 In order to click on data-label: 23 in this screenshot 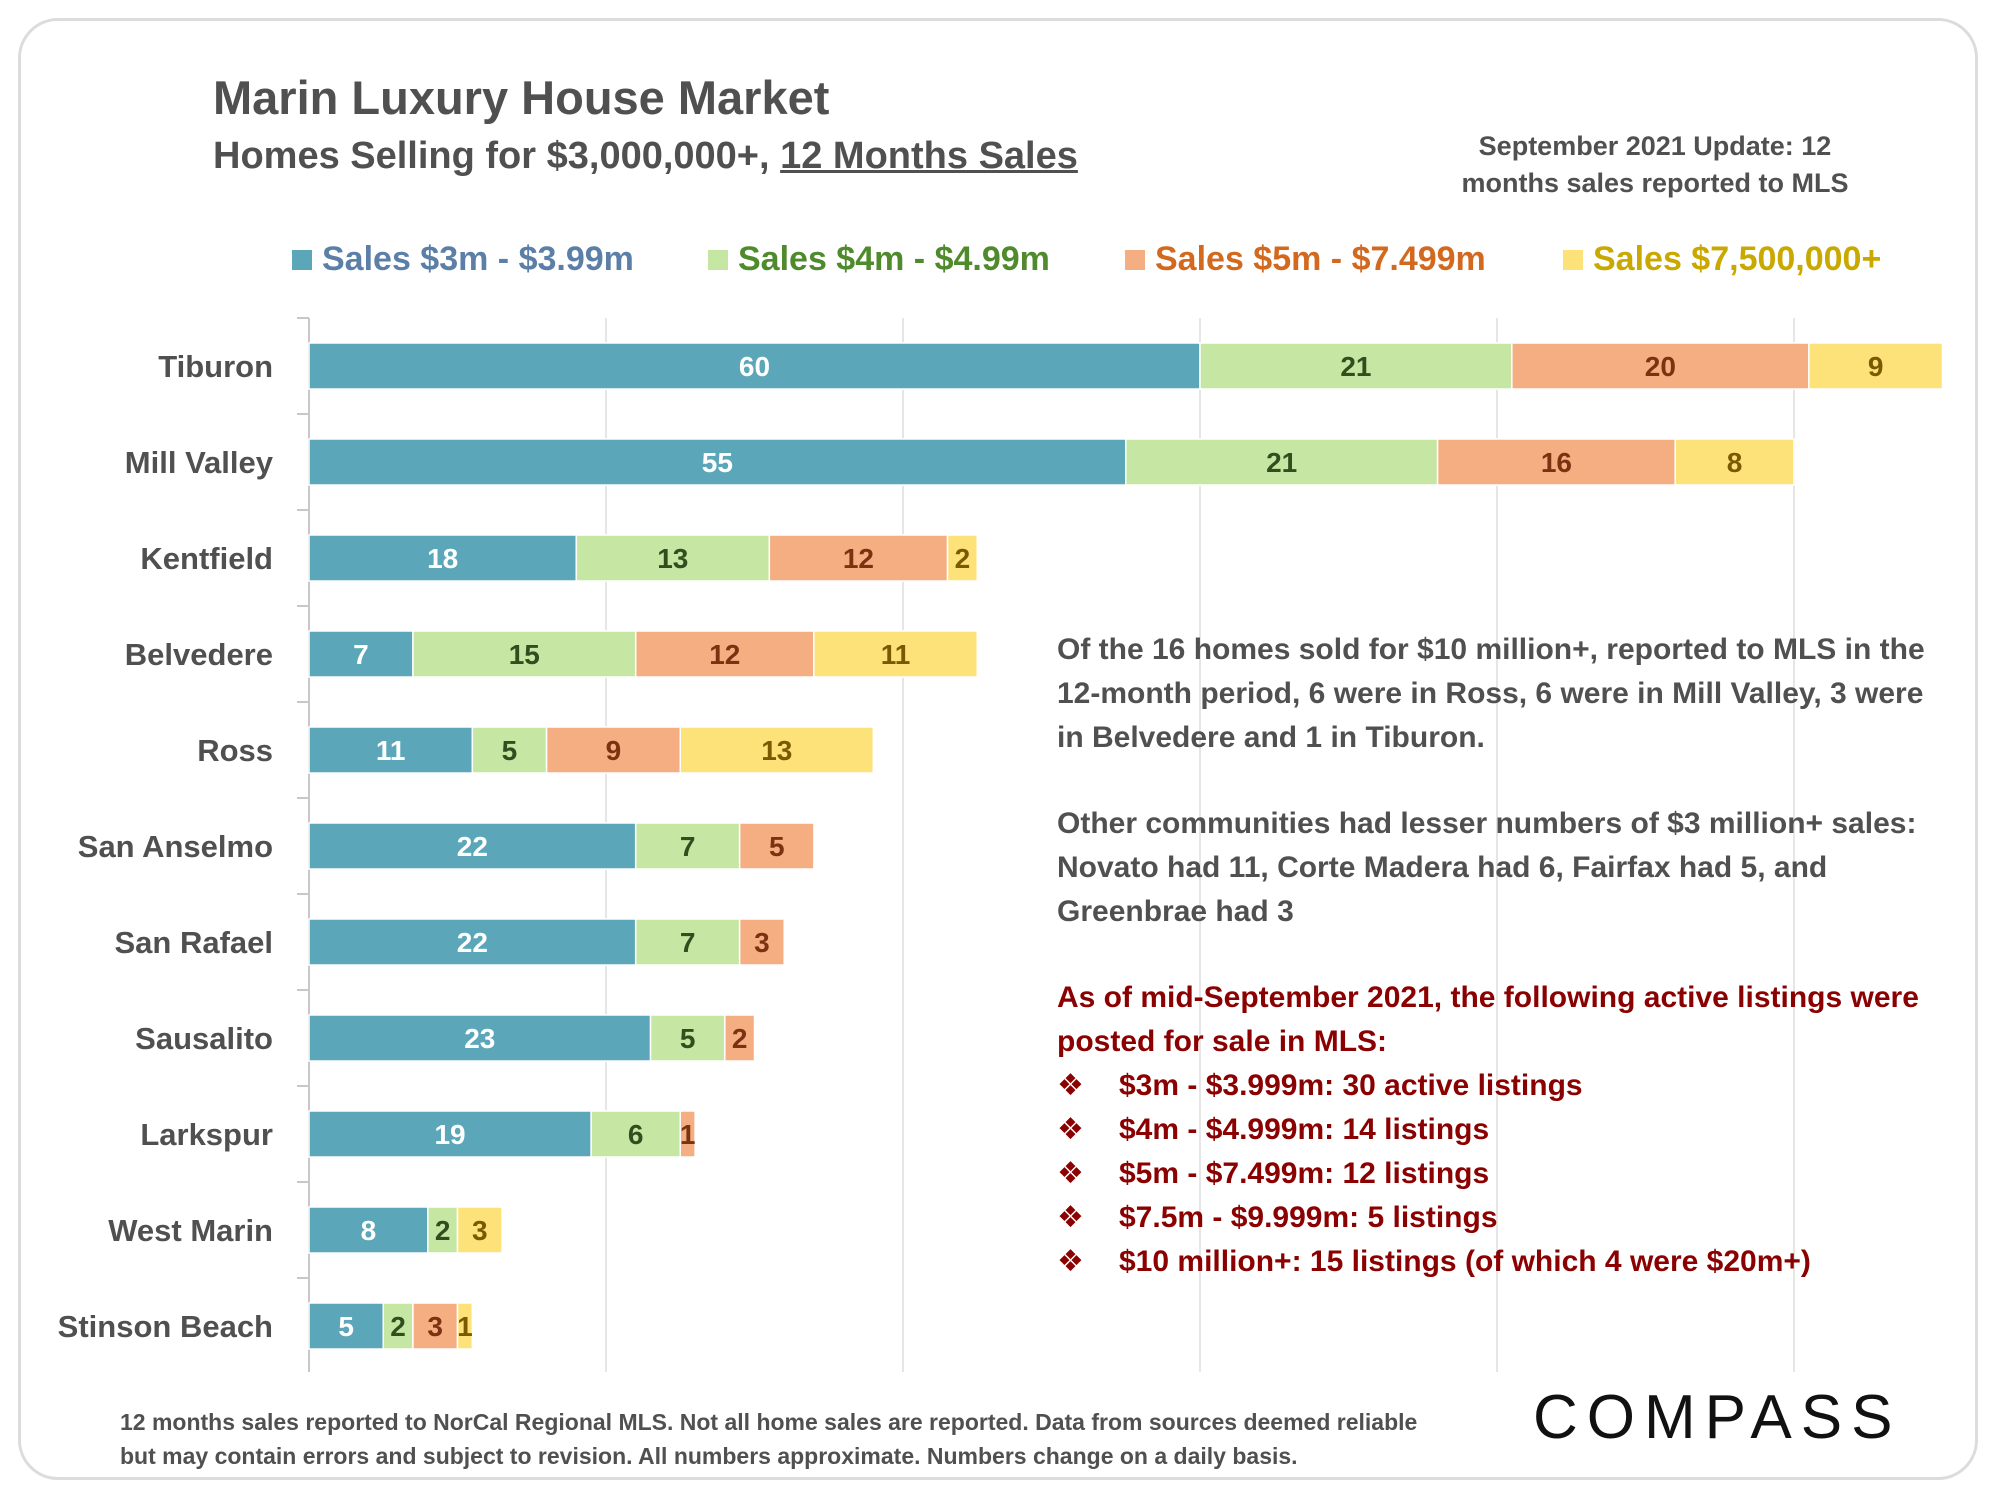, I will do `click(479, 1038)`.